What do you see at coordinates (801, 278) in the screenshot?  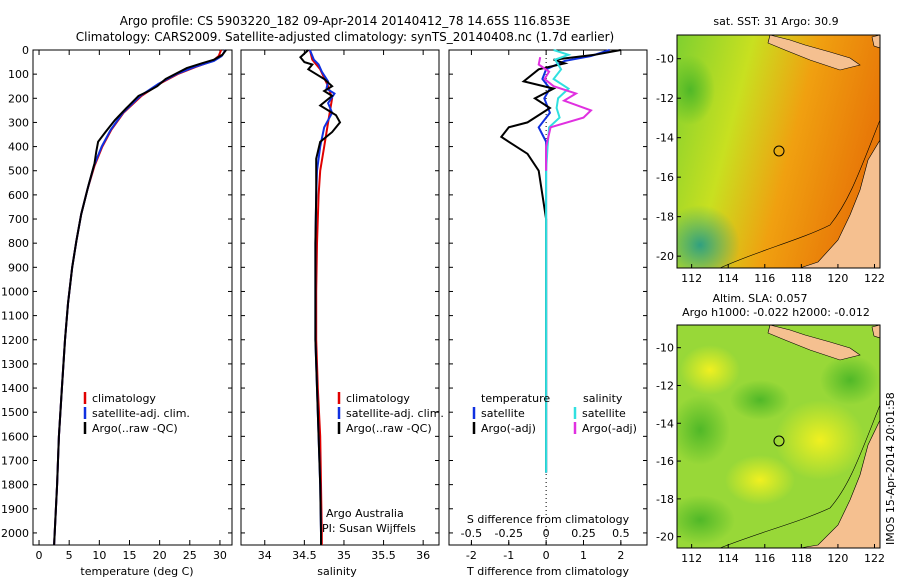 I see `map-x-tick-label: 118` at bounding box center [801, 278].